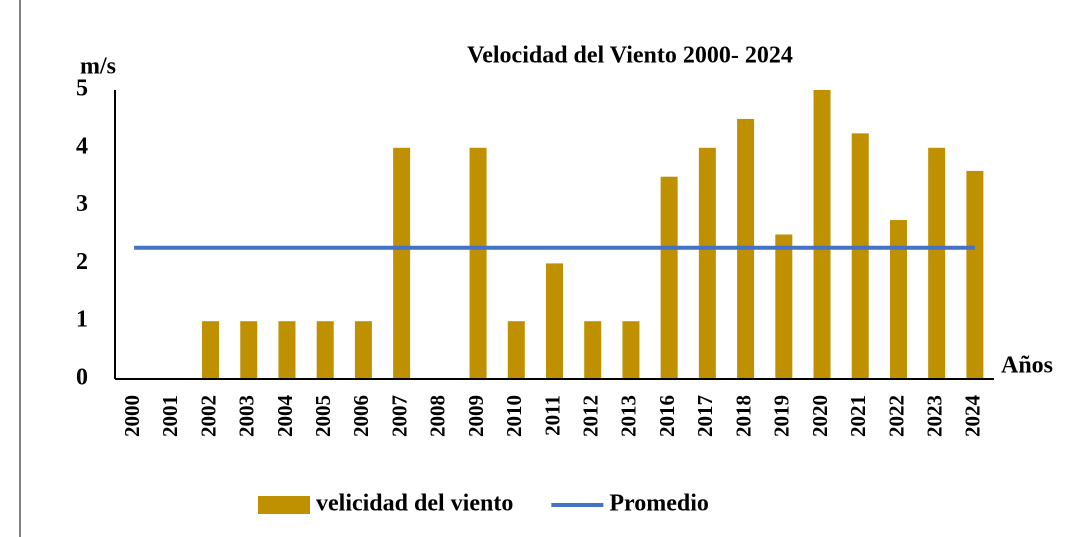 This screenshot has height=537, width=1082. What do you see at coordinates (743, 416) in the screenshot?
I see `x-tick-label: 2018` at bounding box center [743, 416].